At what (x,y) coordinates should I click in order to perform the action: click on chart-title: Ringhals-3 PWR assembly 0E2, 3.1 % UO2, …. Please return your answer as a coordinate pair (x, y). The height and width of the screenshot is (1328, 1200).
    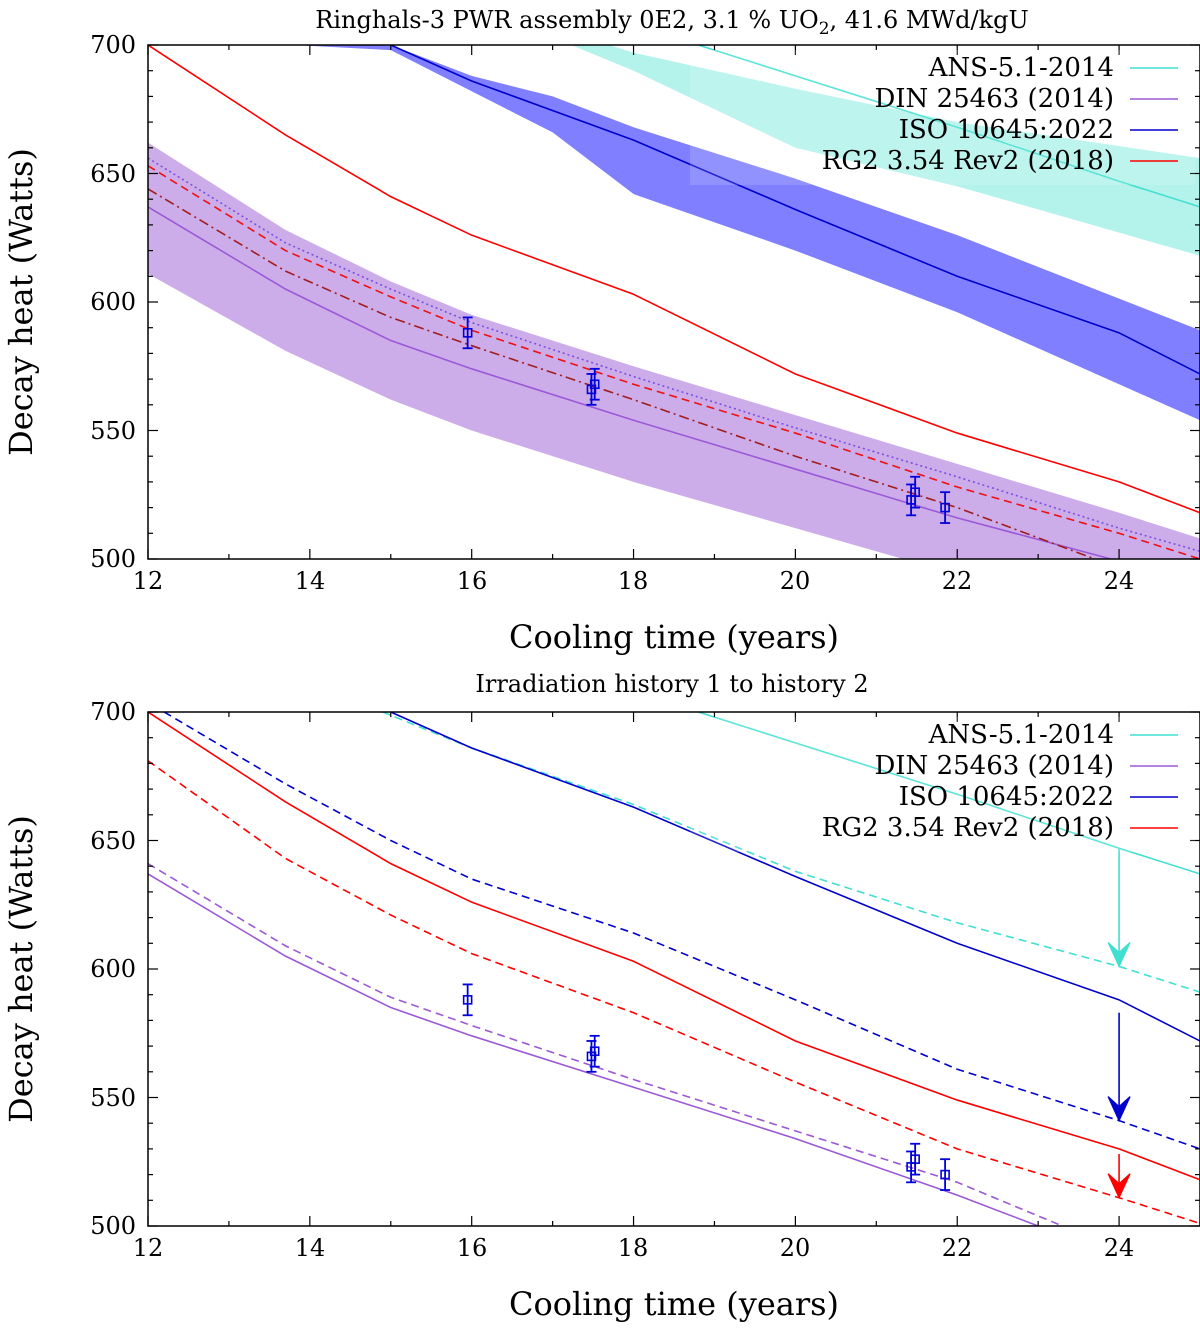
    Looking at the image, I should click on (671, 22).